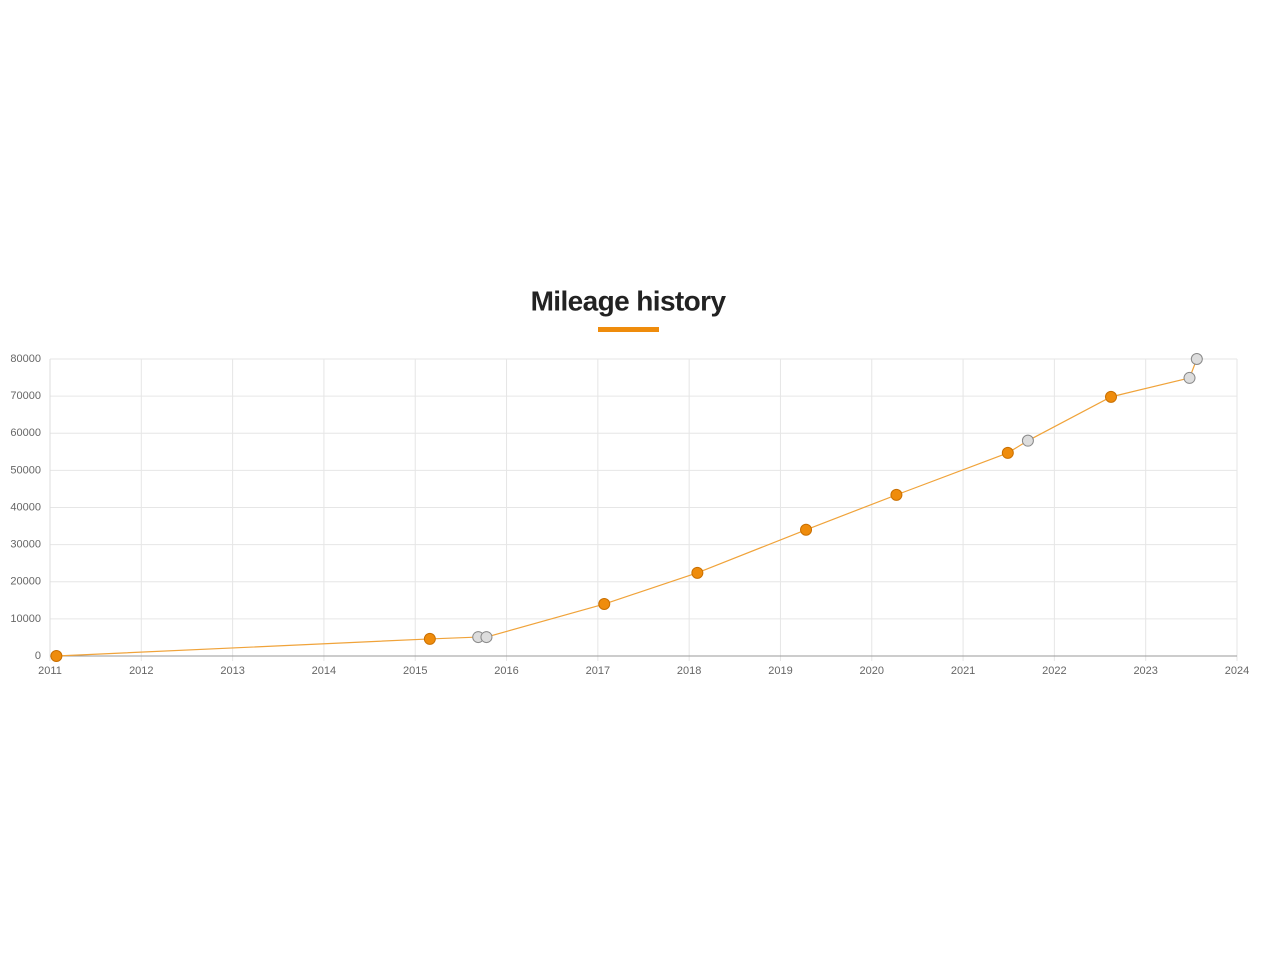 Image resolution: width=1280 pixels, height=965 pixels. What do you see at coordinates (598, 671) in the screenshot?
I see `x-tick-label: 2017` at bounding box center [598, 671].